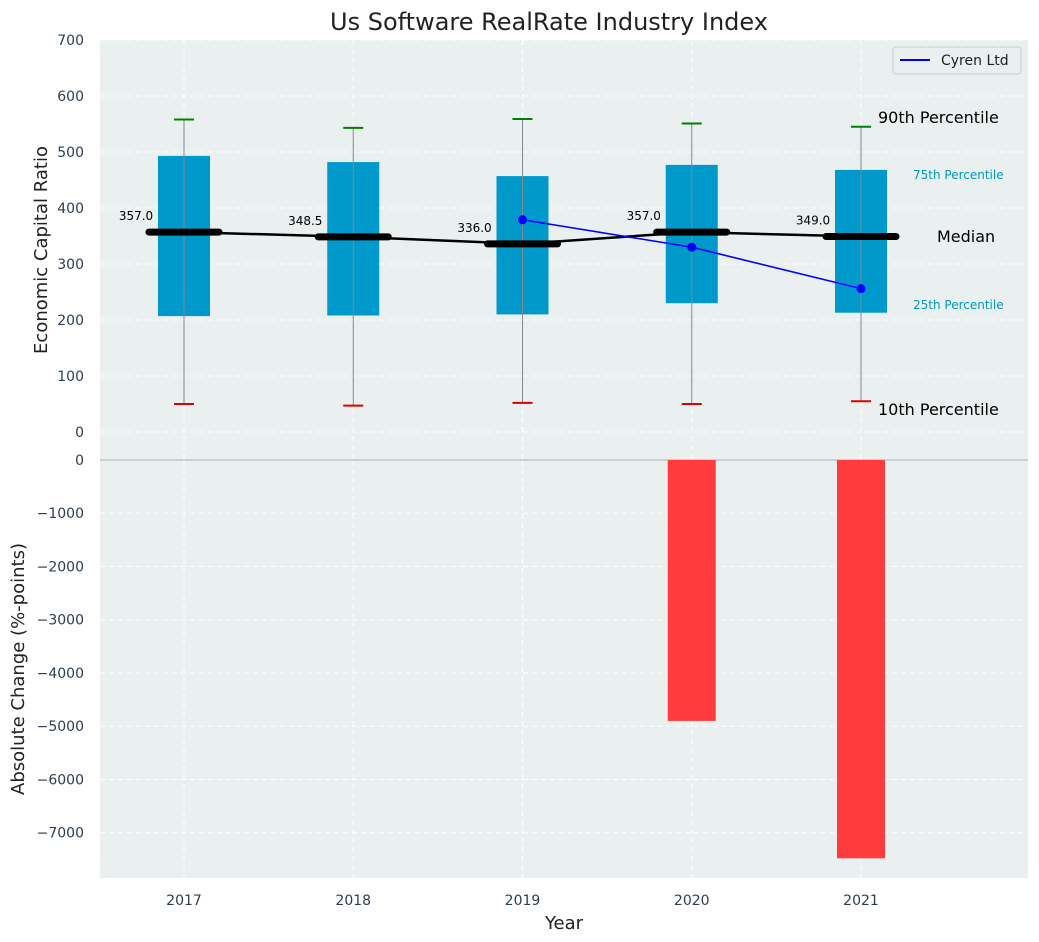 The height and width of the screenshot is (942, 1039). What do you see at coordinates (70, 153) in the screenshot?
I see `top-y-tick-label: 500` at bounding box center [70, 153].